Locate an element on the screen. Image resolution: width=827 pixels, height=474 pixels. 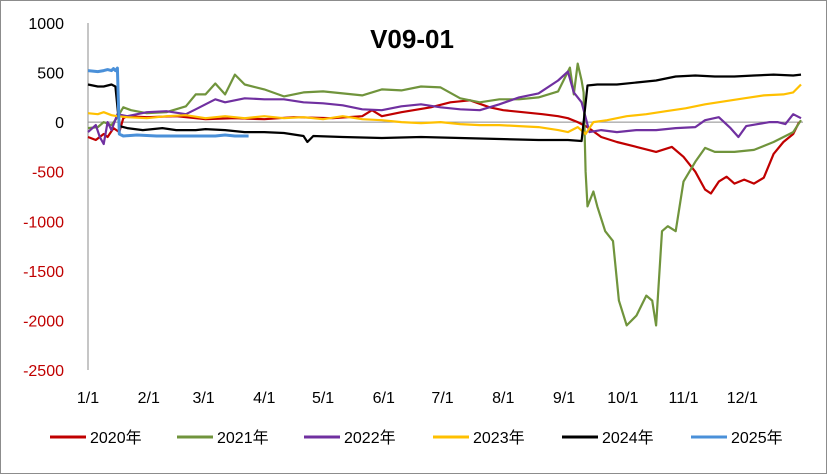
y-tick-label: 1000 is located at coordinates (46, 24).